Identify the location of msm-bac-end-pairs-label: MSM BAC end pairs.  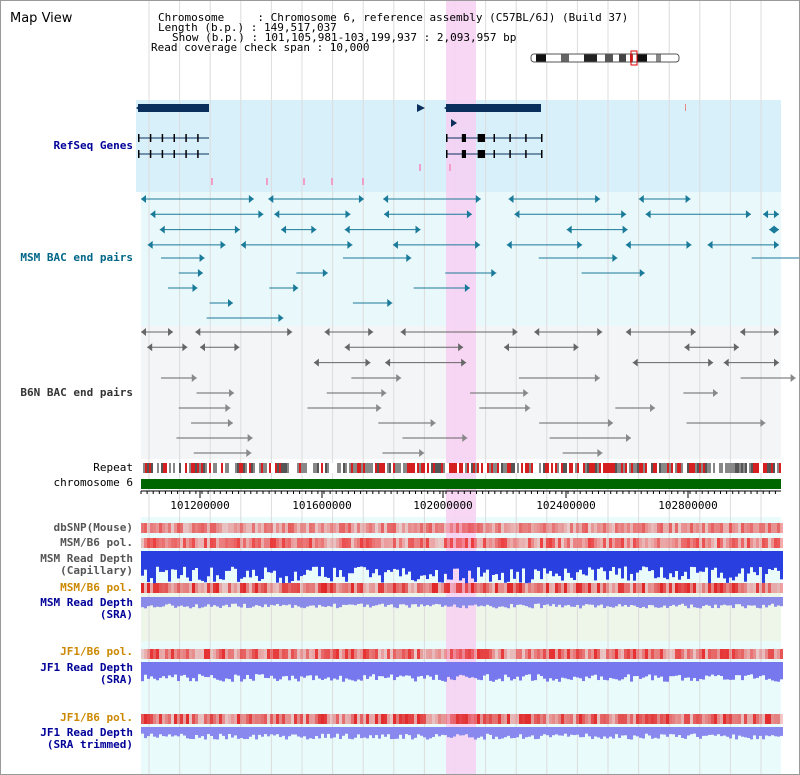
(76, 257).